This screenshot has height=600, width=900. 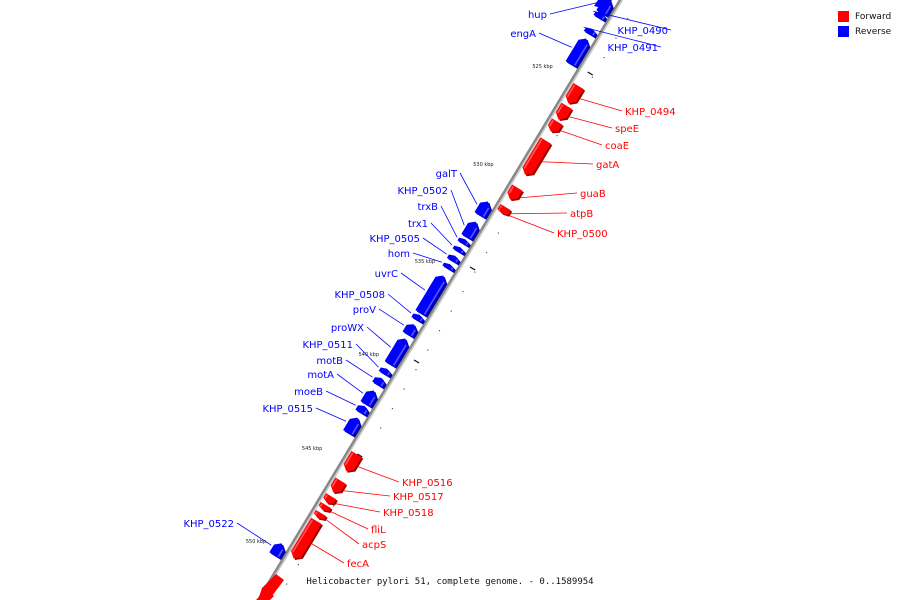 I want to click on gene-mota, so click(x=369, y=399).